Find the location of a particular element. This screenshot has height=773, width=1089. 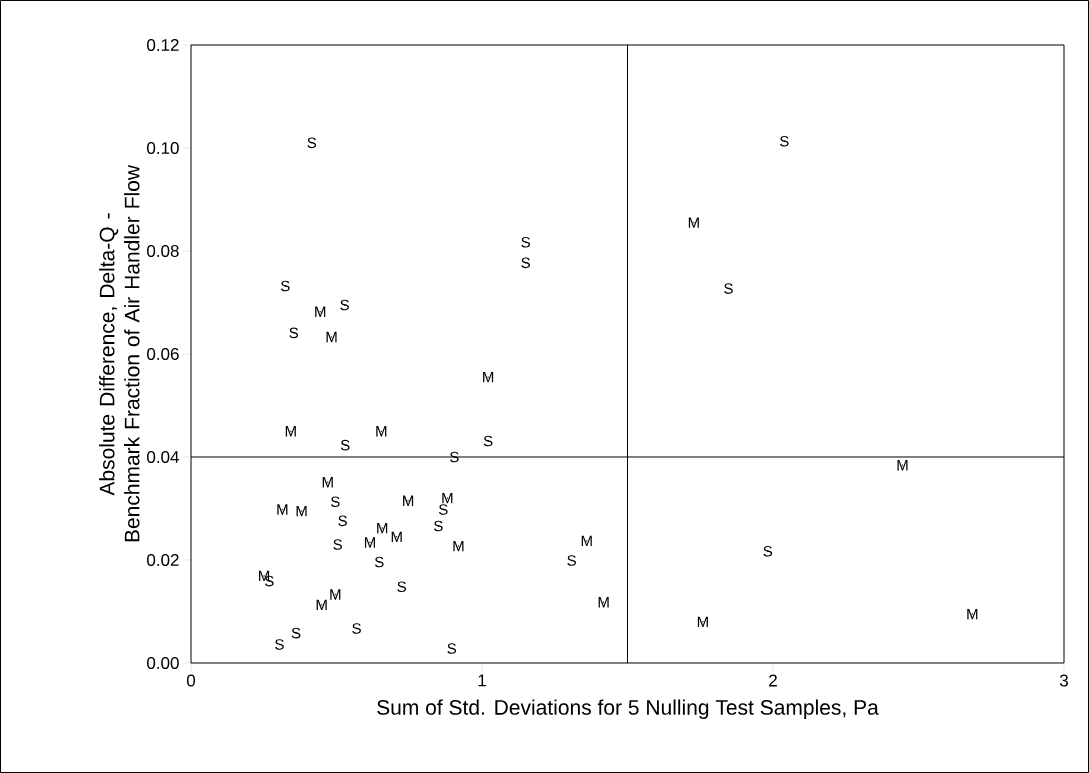

x-tick-label: 2 is located at coordinates (773, 680).